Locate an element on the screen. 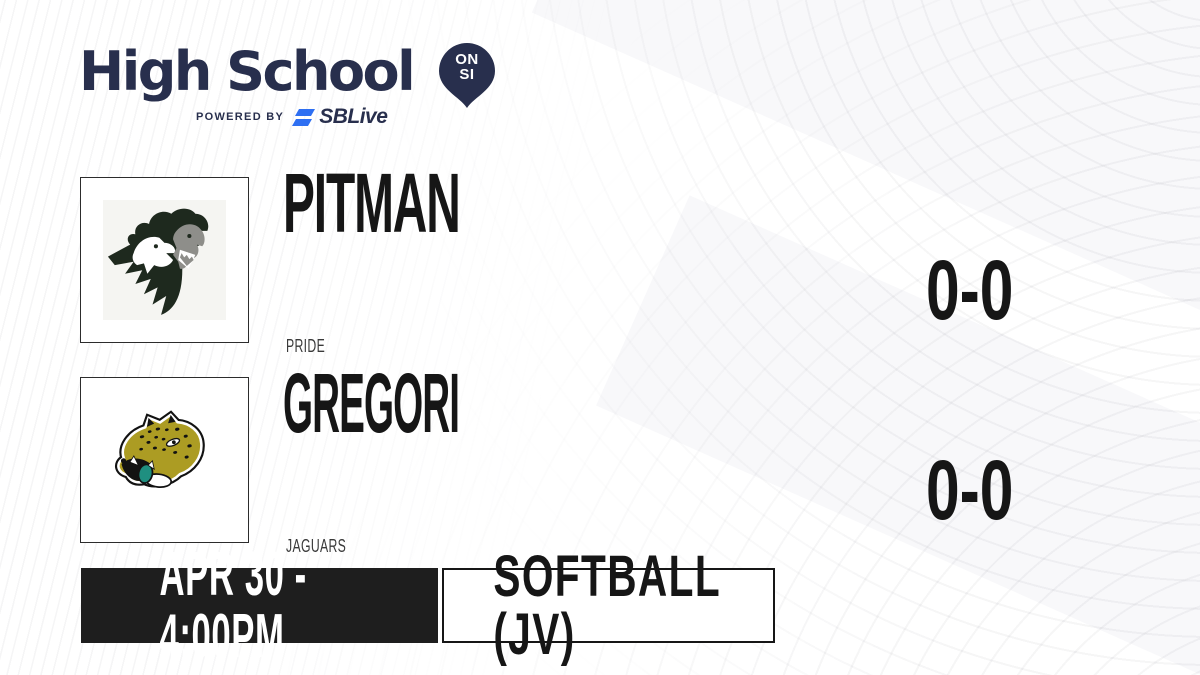 The width and height of the screenshot is (1200, 675). pin-label-si: SI is located at coordinates (467, 74).